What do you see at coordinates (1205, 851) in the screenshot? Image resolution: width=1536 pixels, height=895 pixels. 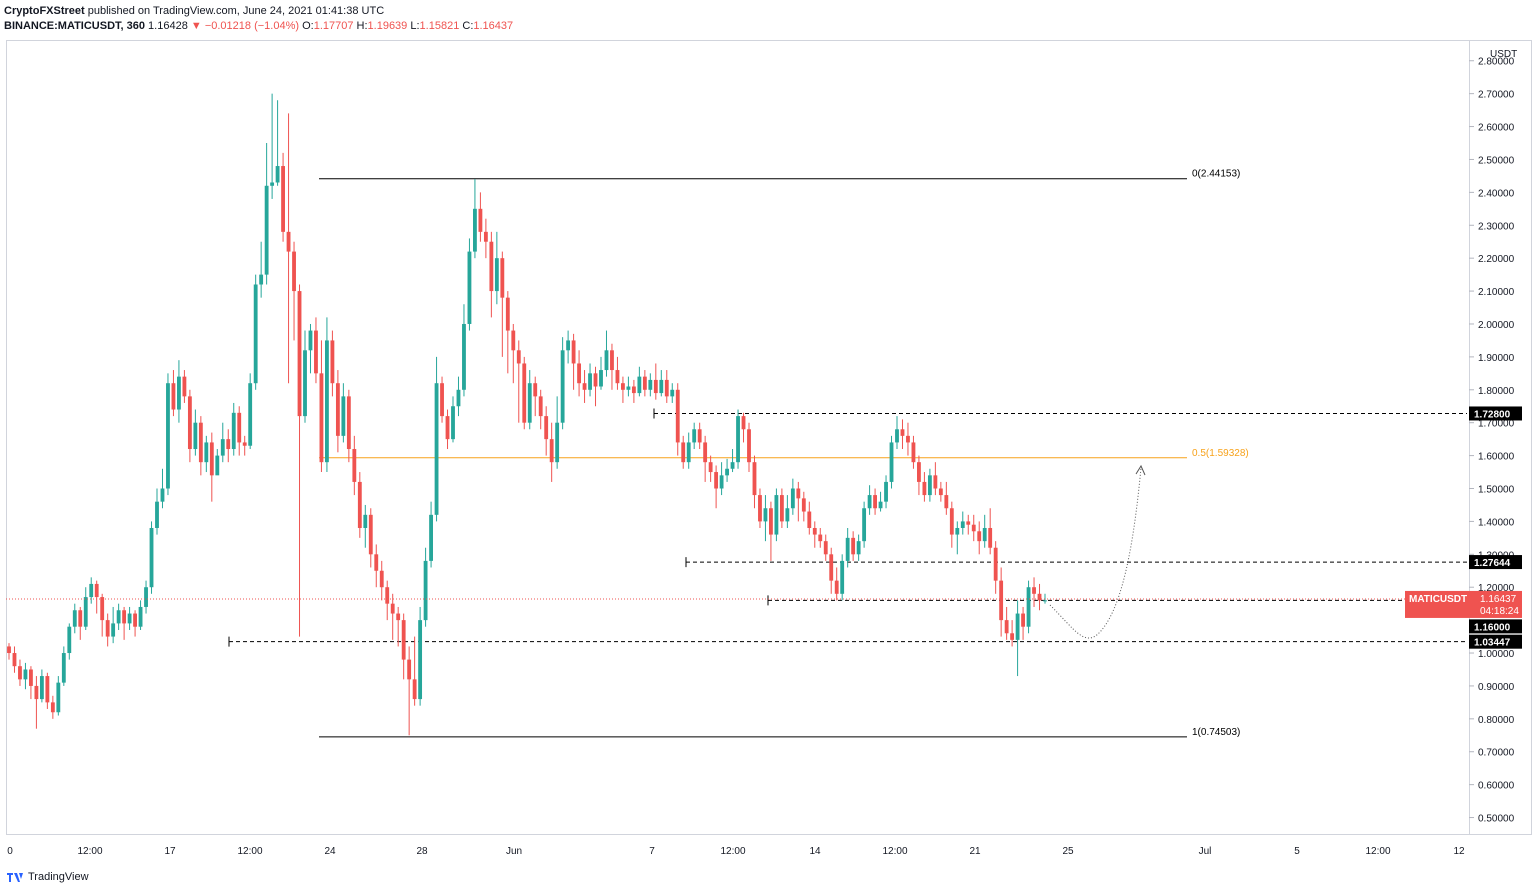 I see `x-tick-label: Jul` at bounding box center [1205, 851].